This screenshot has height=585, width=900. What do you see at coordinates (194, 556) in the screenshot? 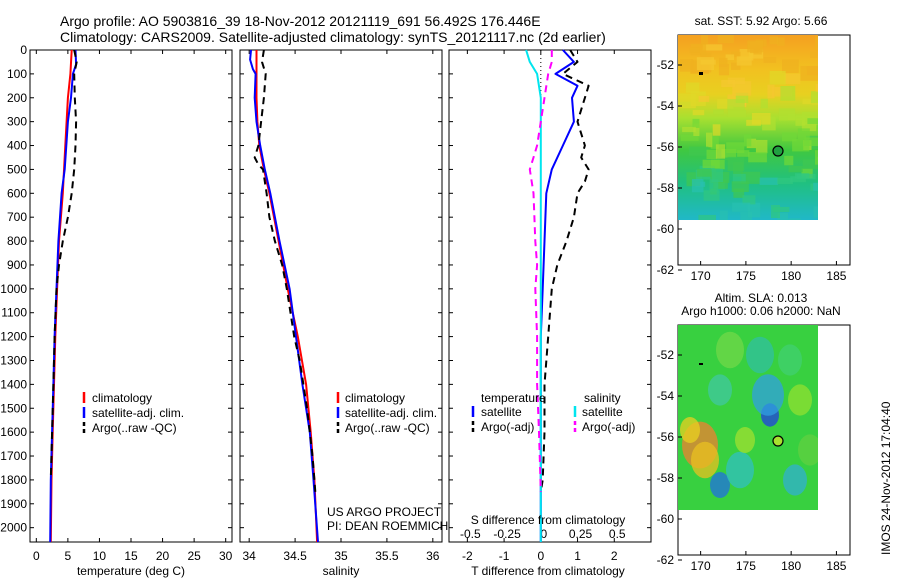
I see `x-tick-label: 25` at bounding box center [194, 556].